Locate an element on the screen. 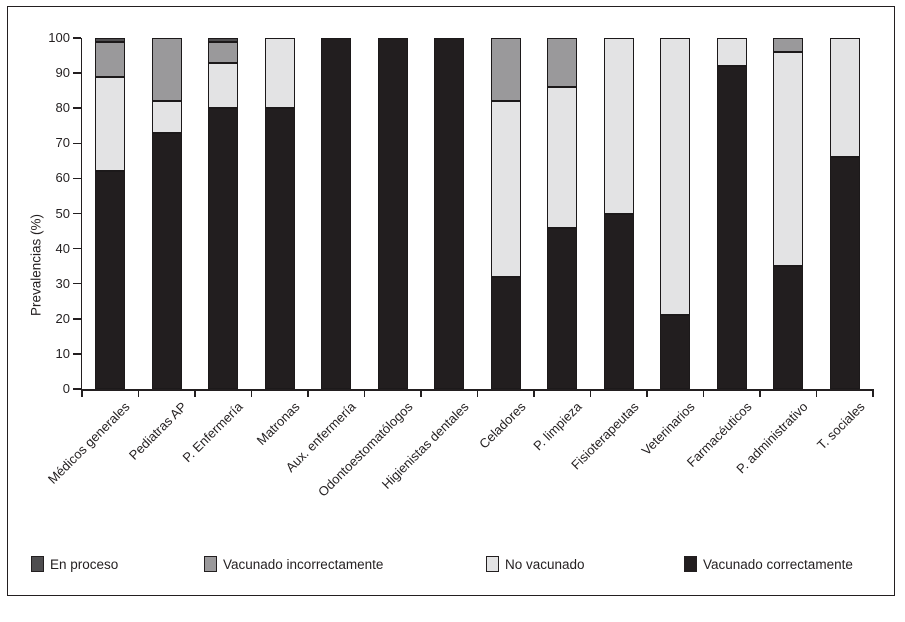 The height and width of the screenshot is (622, 905). x-category-label: Odontoestomatólogos is located at coordinates (365, 449).